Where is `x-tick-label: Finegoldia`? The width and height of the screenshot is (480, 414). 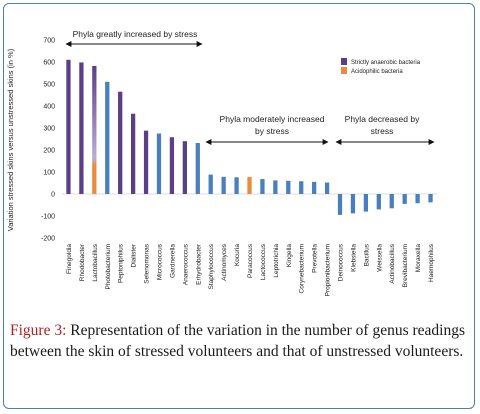
x-tick-label: Finegoldia is located at coordinates (69, 259).